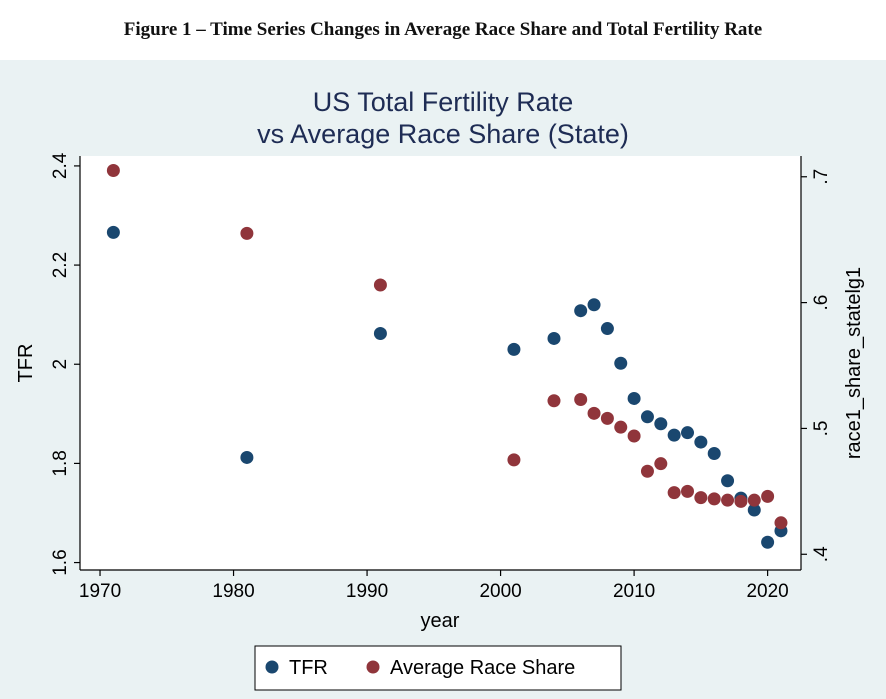  What do you see at coordinates (308, 668) in the screenshot?
I see `legend-label-tfr: TFR` at bounding box center [308, 668].